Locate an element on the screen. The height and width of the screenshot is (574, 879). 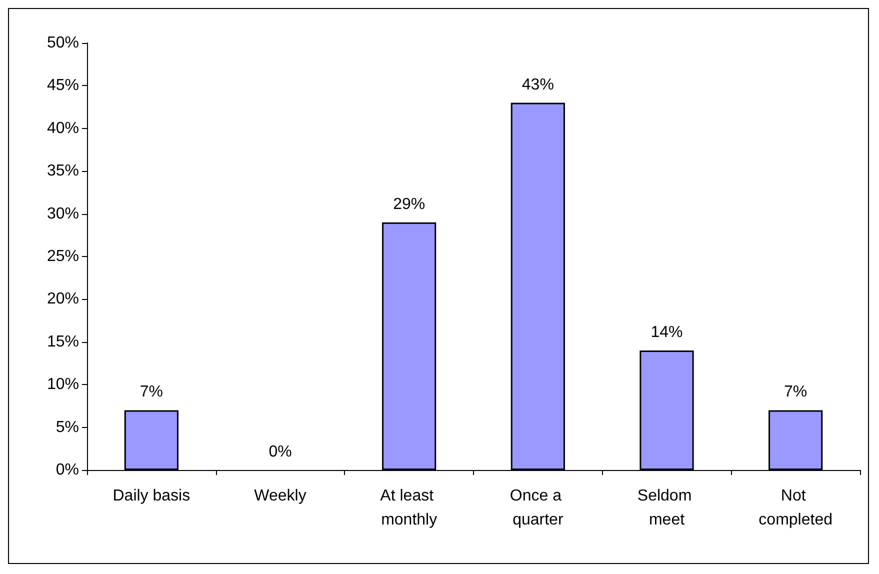
y-tick-label: 15% is located at coordinates (62, 341).